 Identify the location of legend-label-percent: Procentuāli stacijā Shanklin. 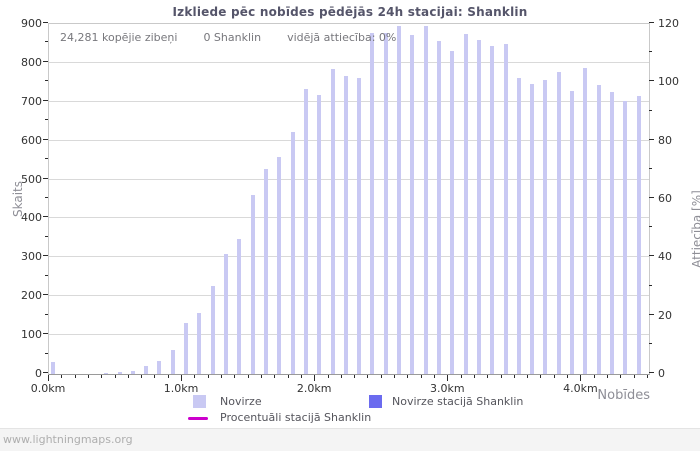
(296, 417).